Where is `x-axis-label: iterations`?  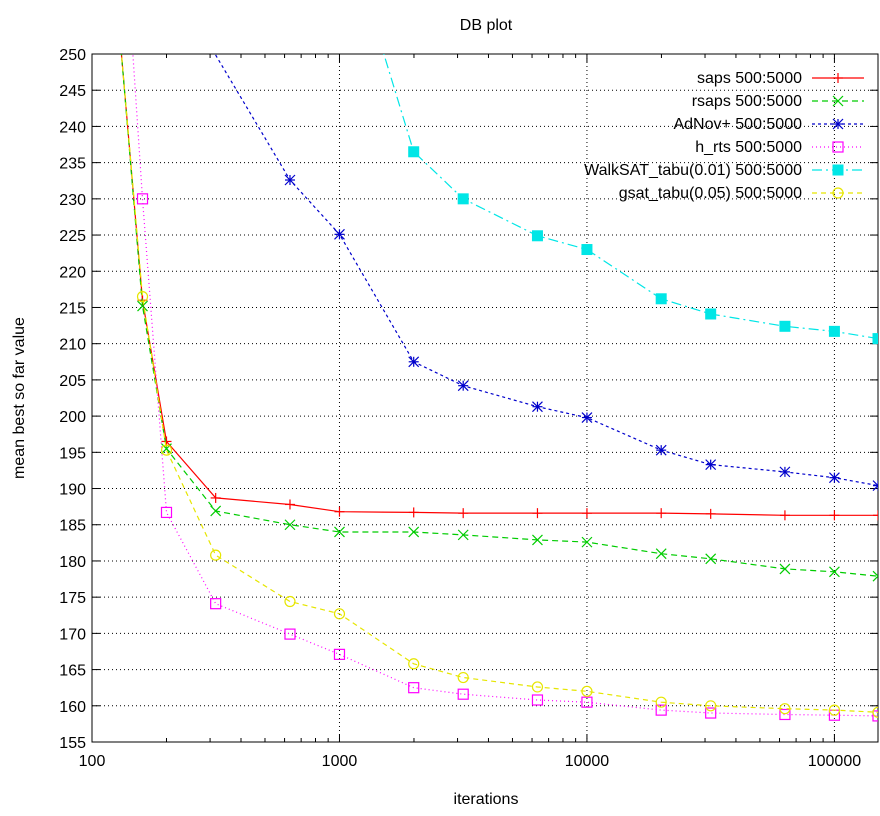
x-axis-label: iterations is located at coordinates (486, 799).